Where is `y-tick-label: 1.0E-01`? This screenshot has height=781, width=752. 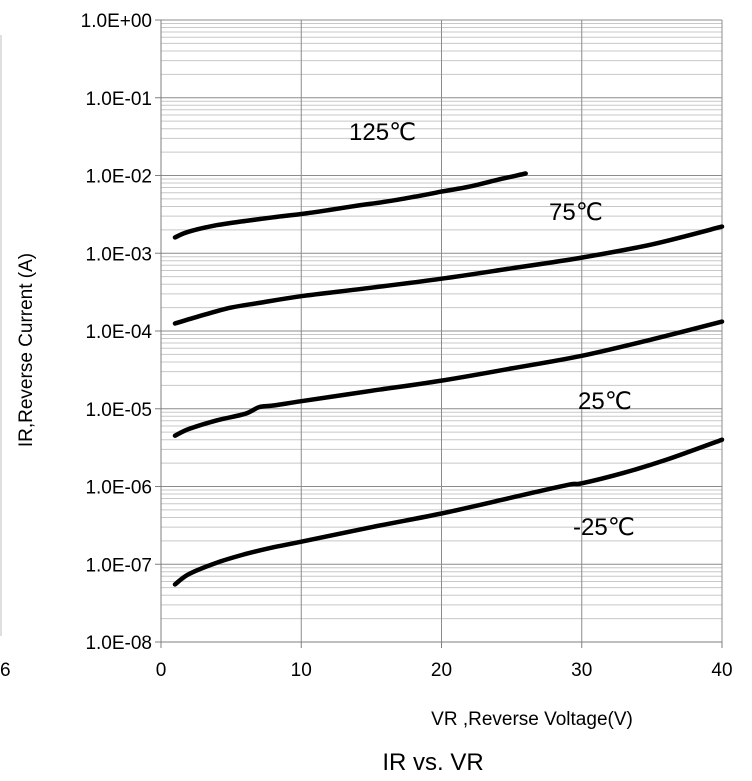 y-tick-label: 1.0E-01 is located at coordinates (118, 99).